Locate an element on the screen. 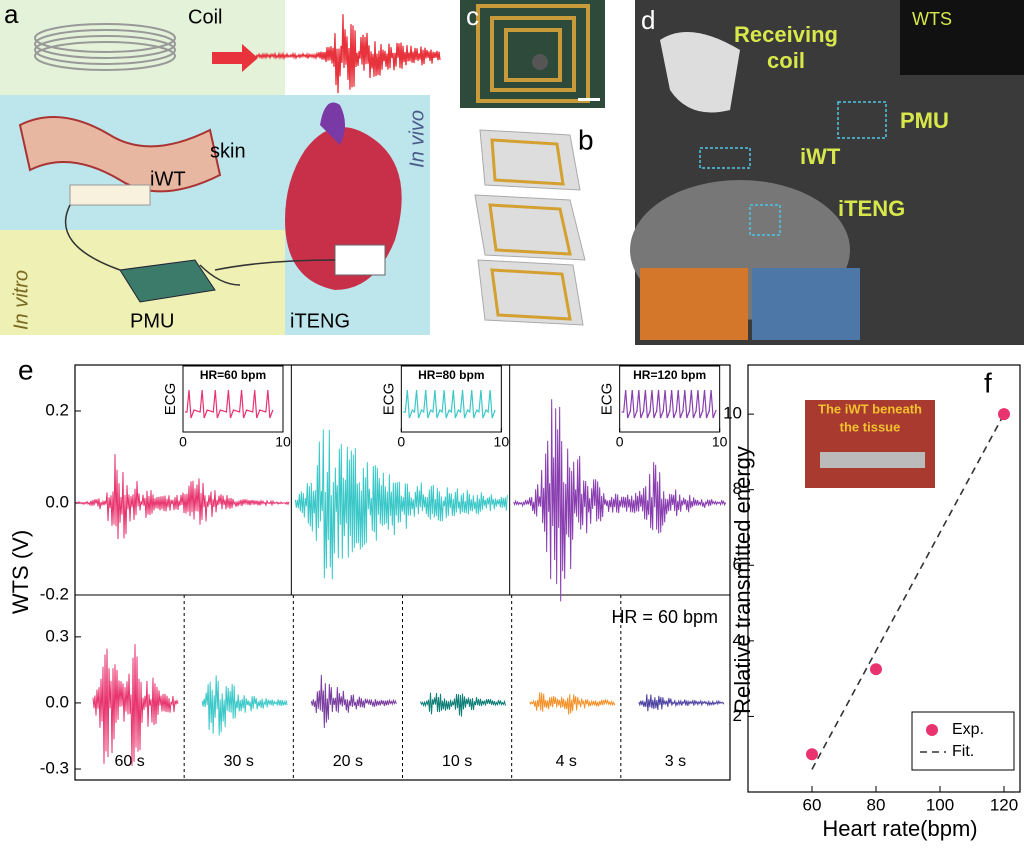 The height and width of the screenshot is (851, 1024). legend-label: Fit. is located at coordinates (963, 751).